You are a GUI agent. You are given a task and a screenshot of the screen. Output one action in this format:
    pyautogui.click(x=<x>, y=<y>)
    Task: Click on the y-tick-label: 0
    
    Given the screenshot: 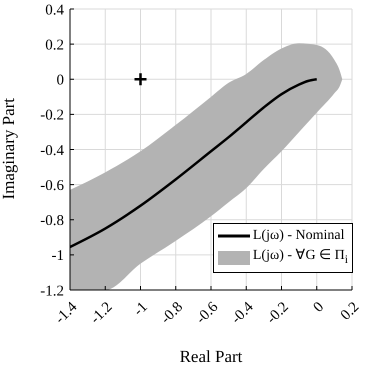 What is the action you would take?
    pyautogui.click(x=60, y=80)
    